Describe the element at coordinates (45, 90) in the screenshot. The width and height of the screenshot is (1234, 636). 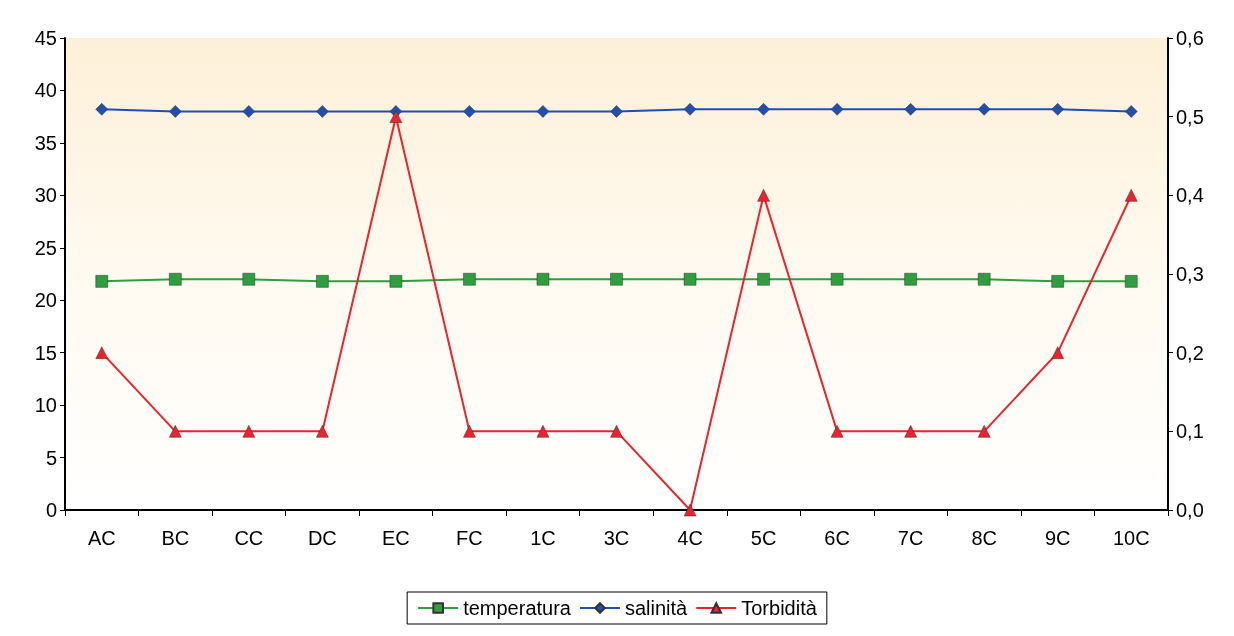
I see `y-tick-label: 40` at that location.